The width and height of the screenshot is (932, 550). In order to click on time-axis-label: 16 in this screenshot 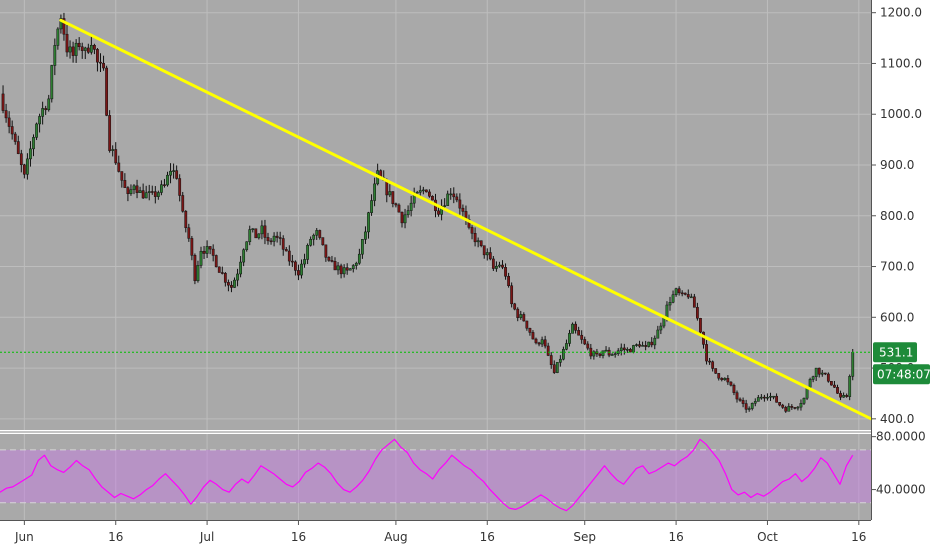, I will do `click(115, 537)`.